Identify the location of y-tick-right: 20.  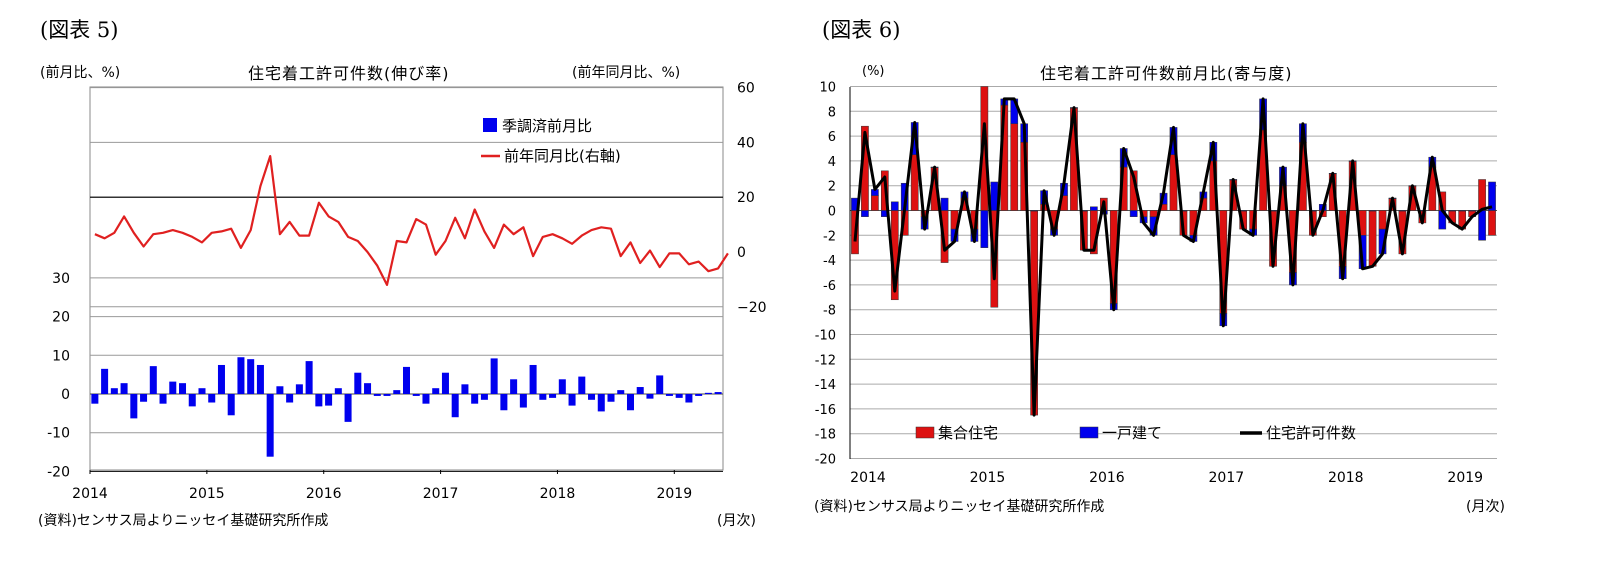
(746, 198).